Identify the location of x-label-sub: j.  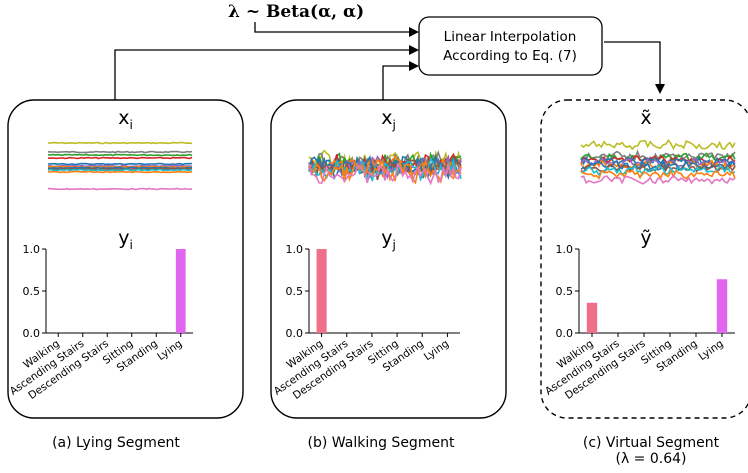
(393, 125).